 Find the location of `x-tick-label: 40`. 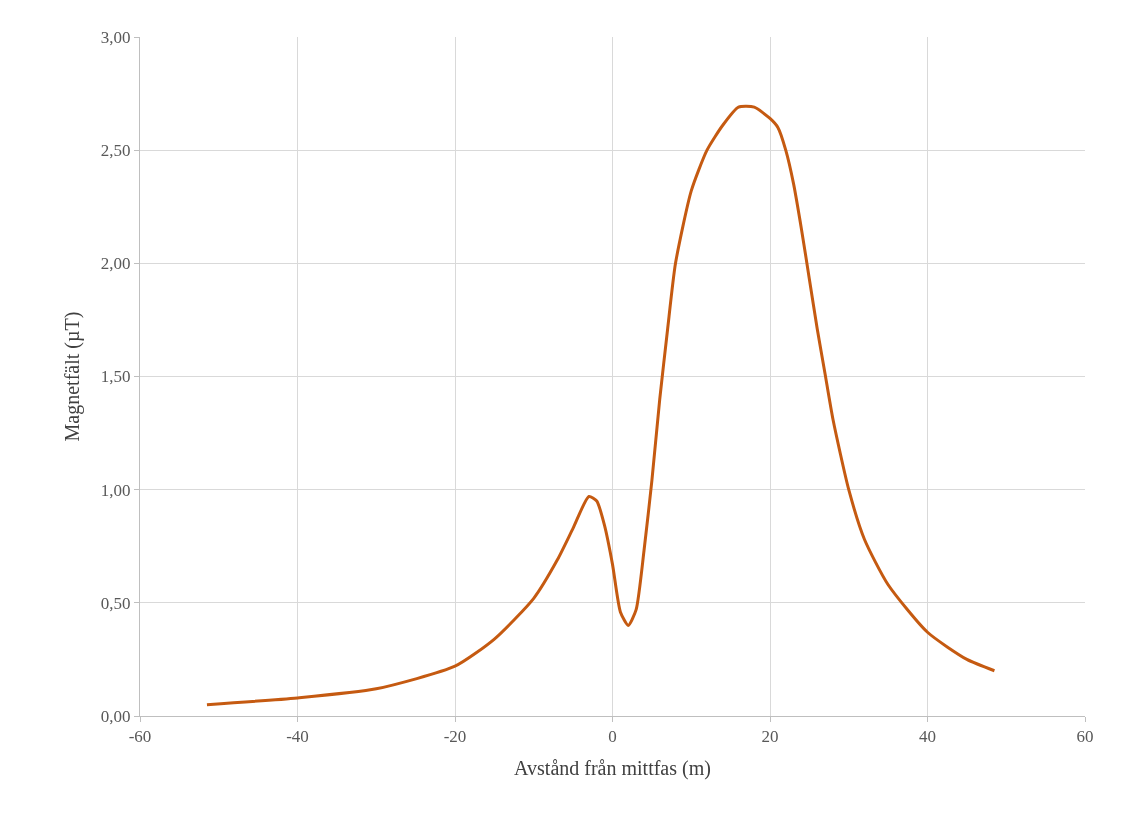

x-tick-label: 40 is located at coordinates (927, 737).